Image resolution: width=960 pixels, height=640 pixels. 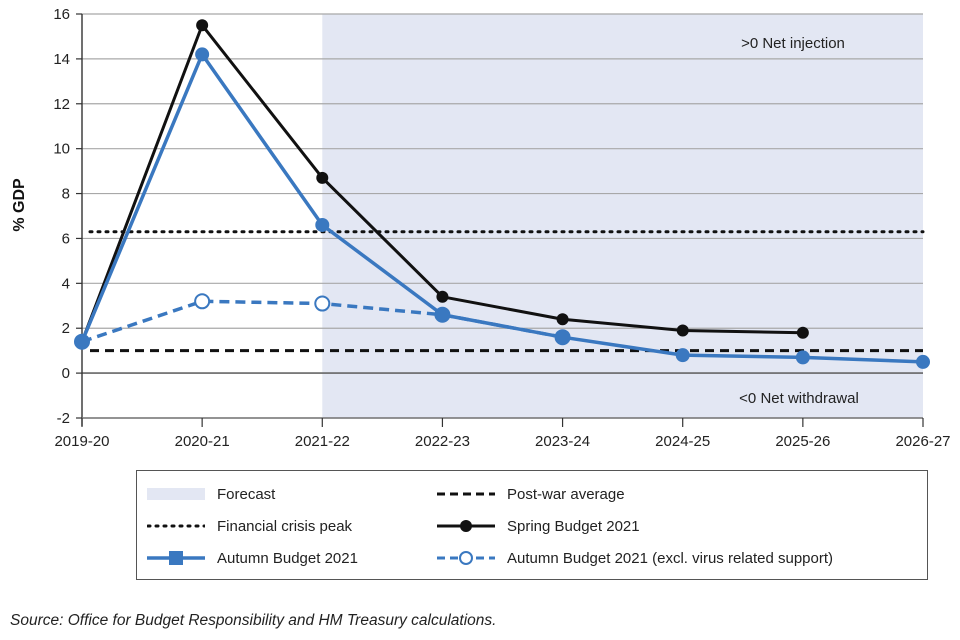 What do you see at coordinates (799, 398) in the screenshot?
I see `annotation-net-withdrawal: <0 Net withdrawal` at bounding box center [799, 398].